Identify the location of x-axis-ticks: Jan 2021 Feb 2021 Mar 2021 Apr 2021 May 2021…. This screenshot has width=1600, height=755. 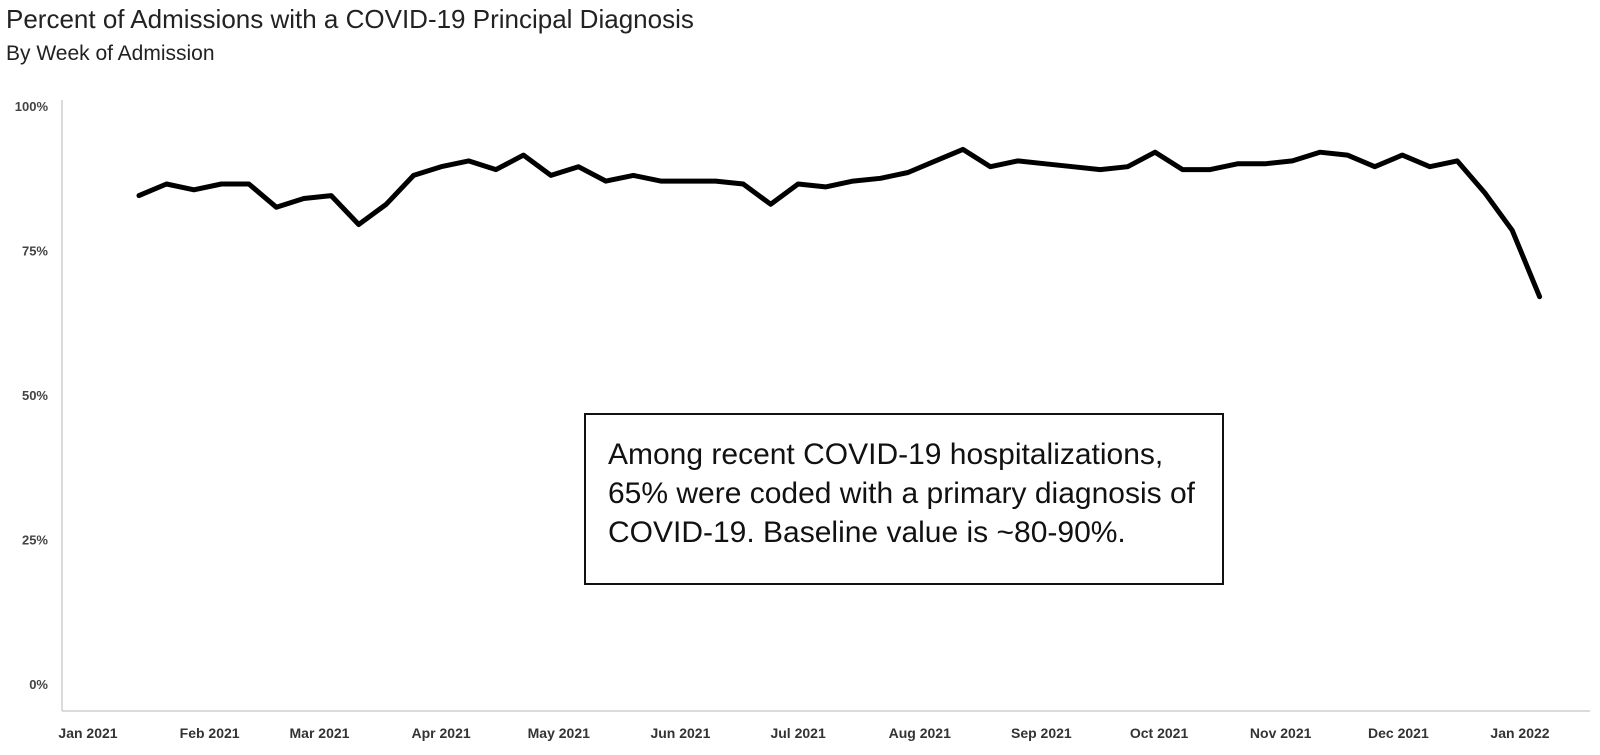
(803, 733).